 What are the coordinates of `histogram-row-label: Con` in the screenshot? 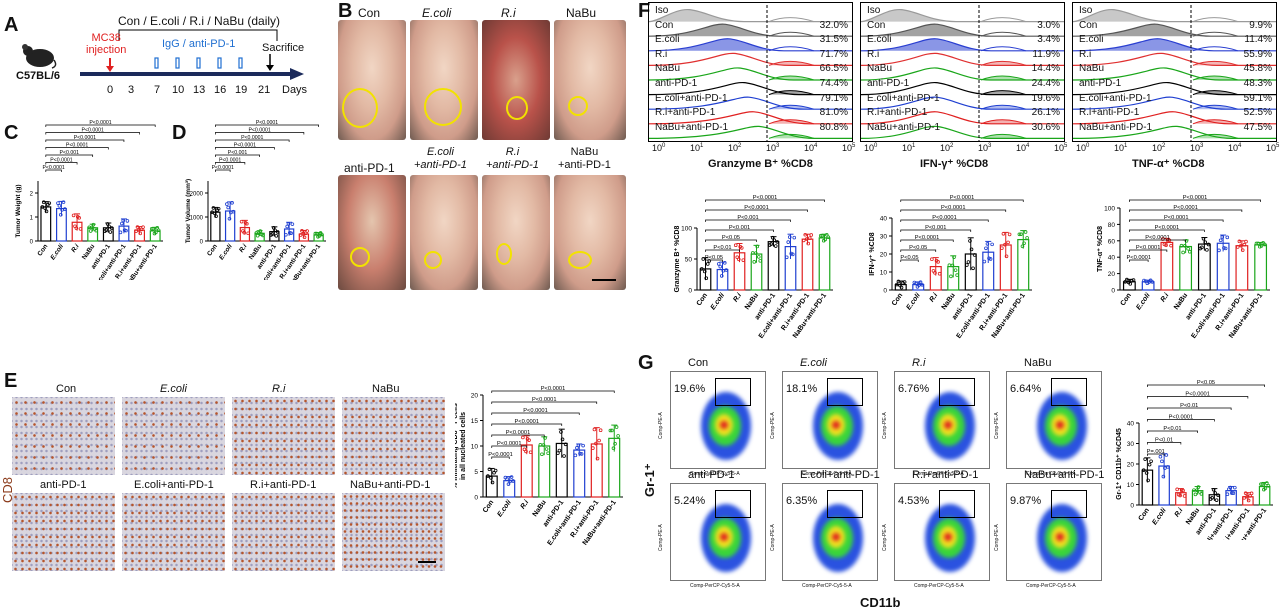 It's located at (664, 25).